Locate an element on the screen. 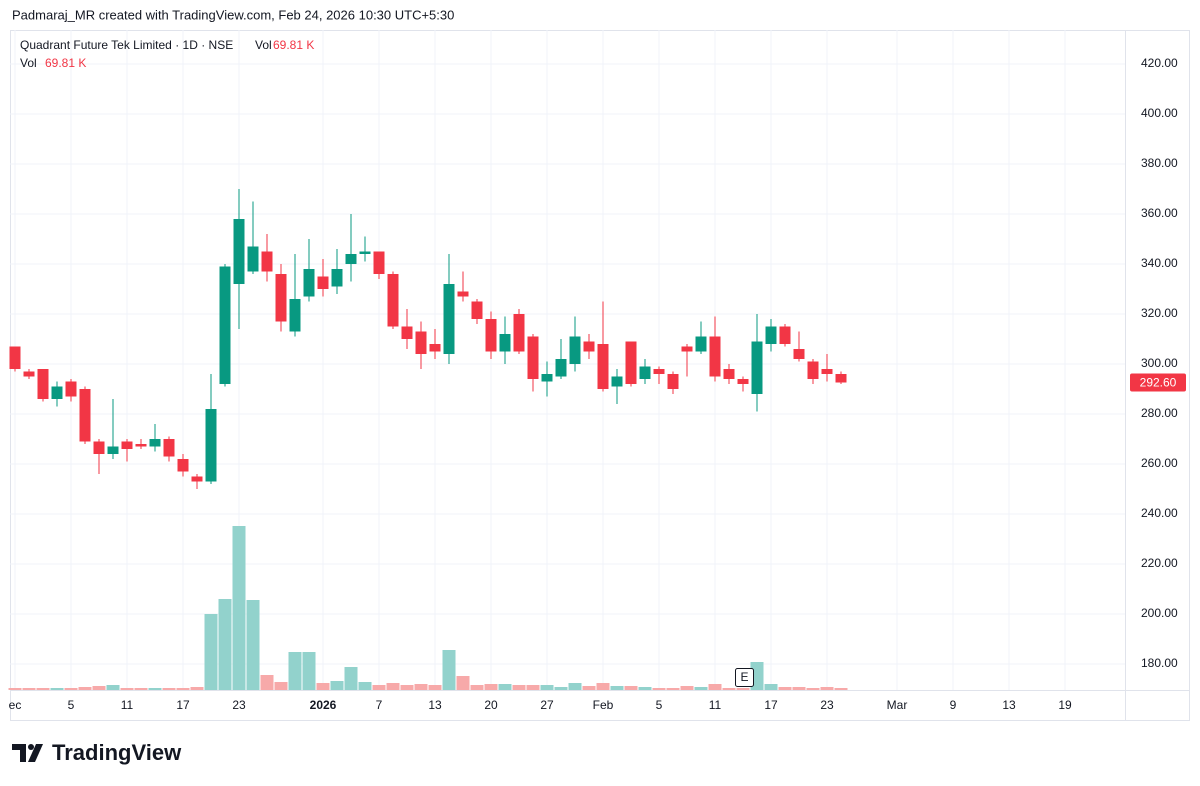  y-tick-label: 300.00 is located at coordinates (1159, 363).